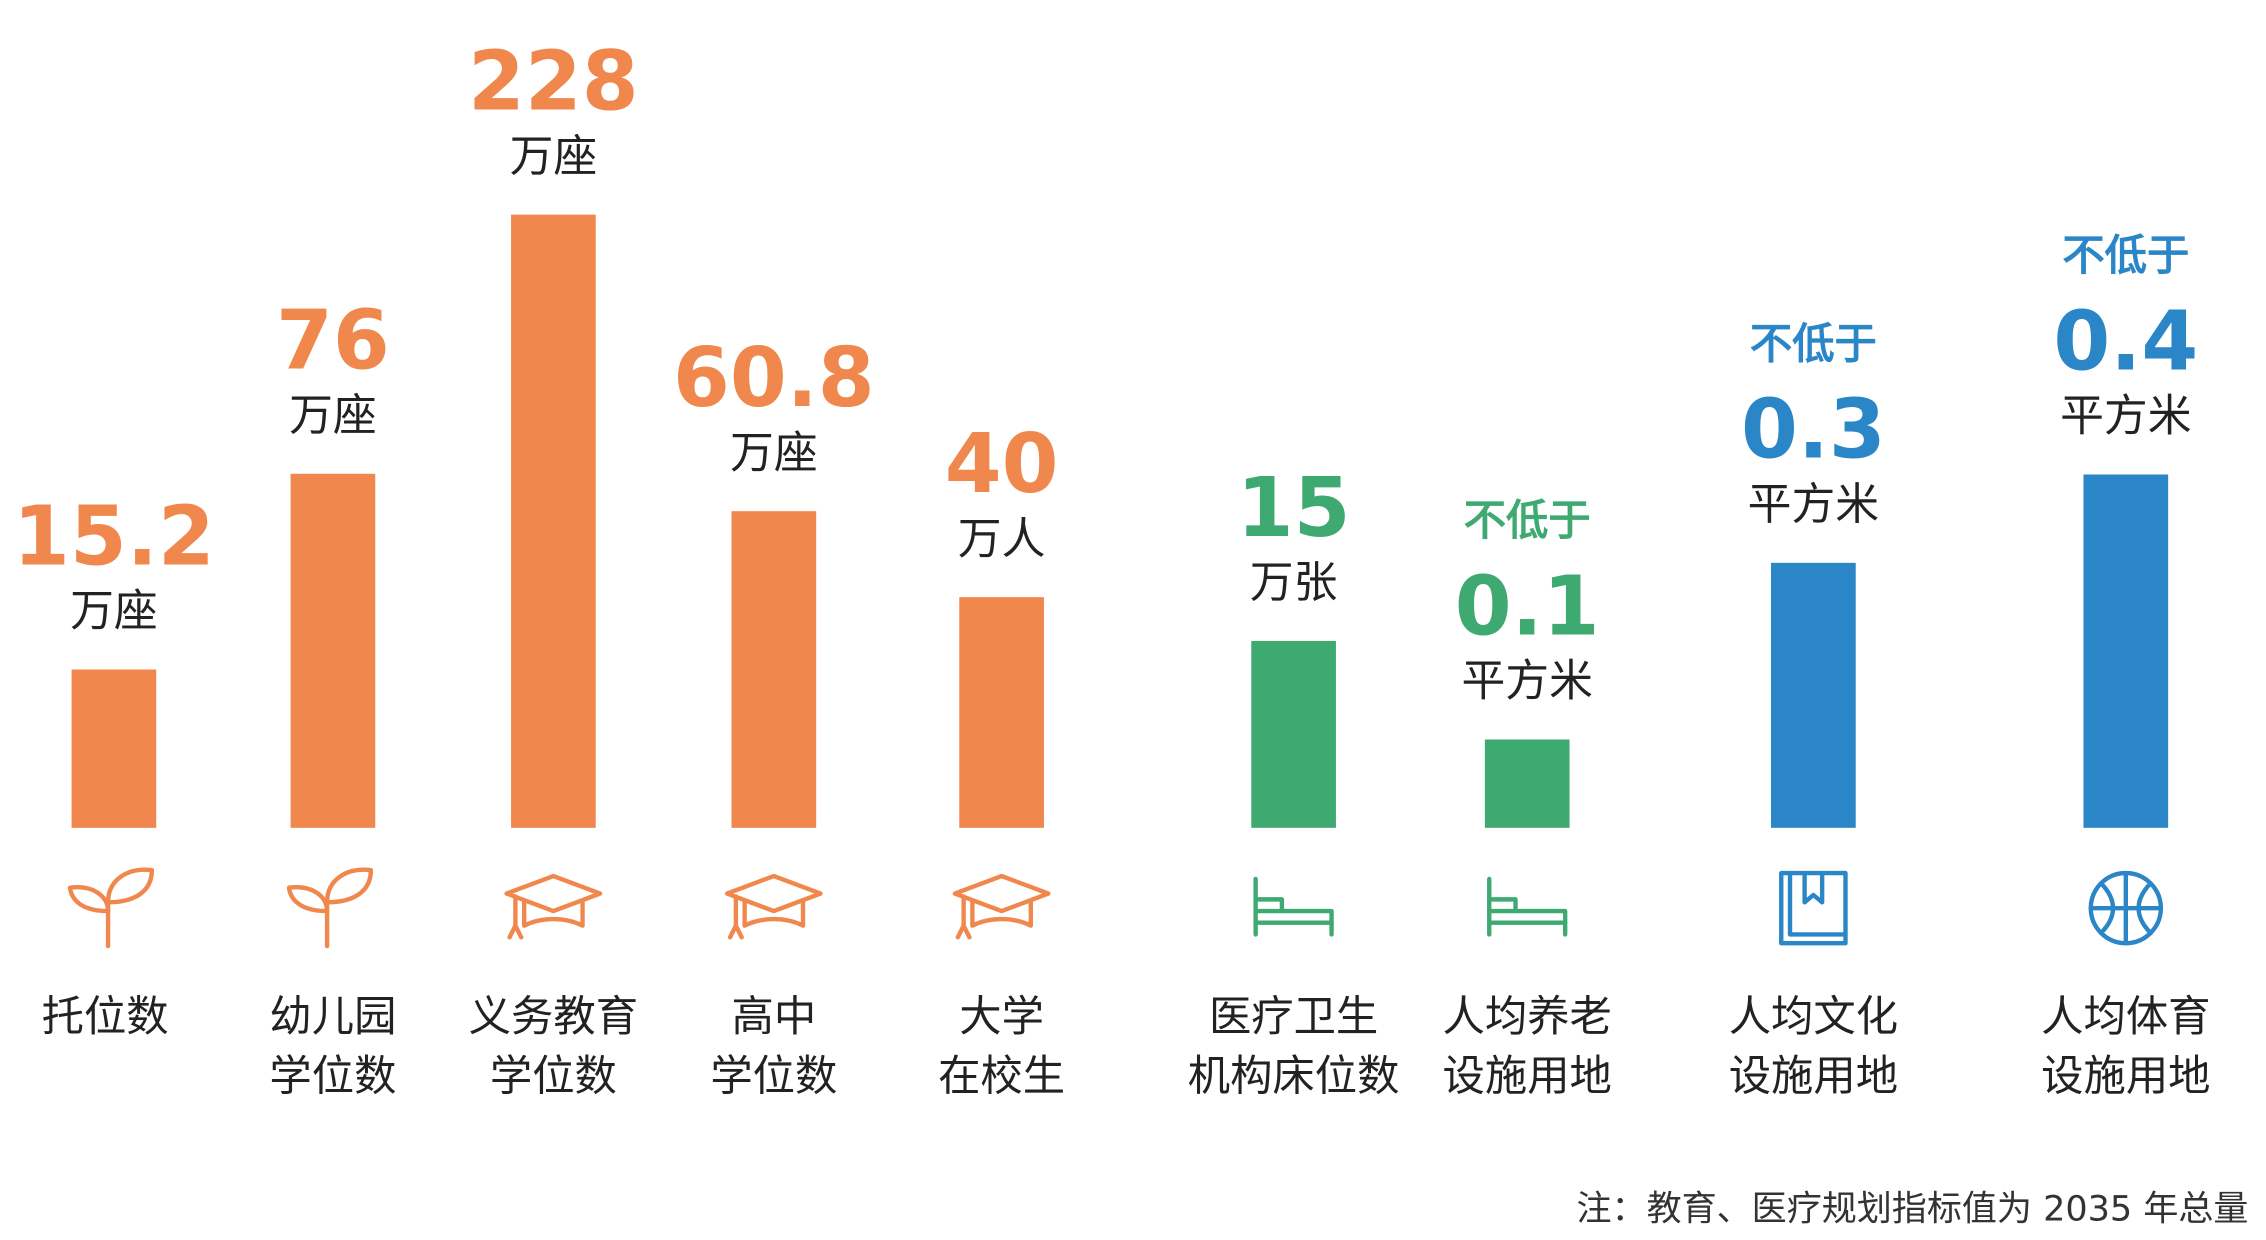 This screenshot has width=2266, height=1240. I want to click on value-label: 0.4, so click(2125, 341).